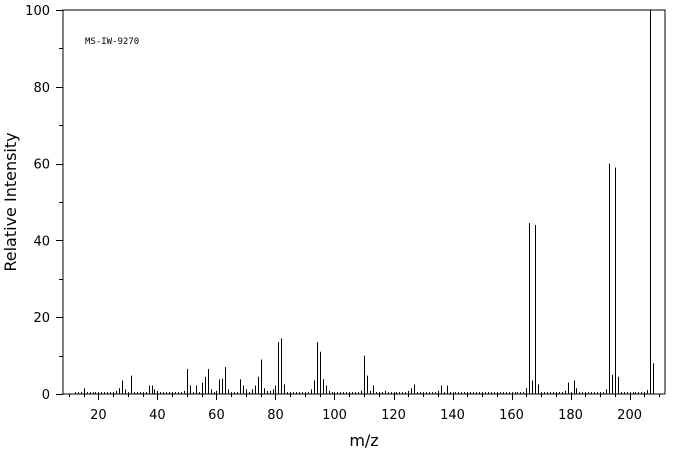 This screenshot has height=455, width=676. Describe the element at coordinates (570, 415) in the screenshot. I see `x-tick-label: 180` at that location.